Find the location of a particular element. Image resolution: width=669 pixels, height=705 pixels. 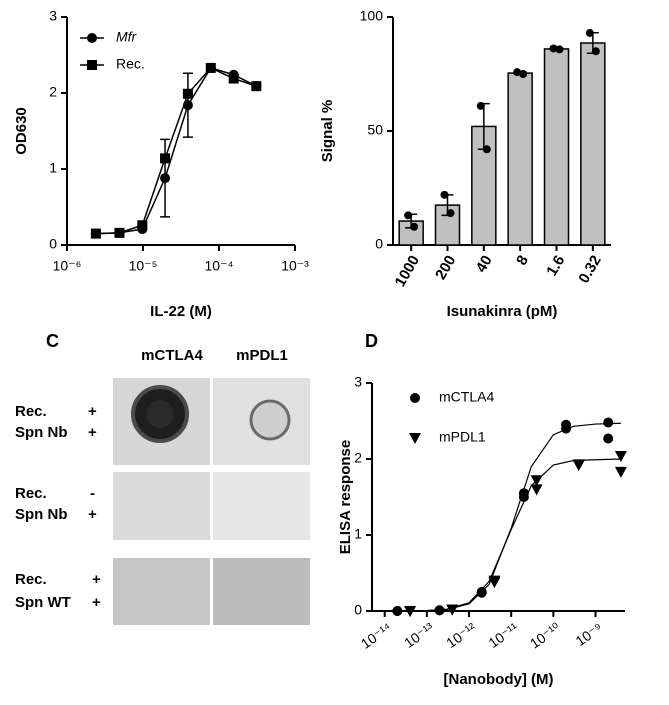

y-tick-label: 50 is located at coordinates (375, 130).